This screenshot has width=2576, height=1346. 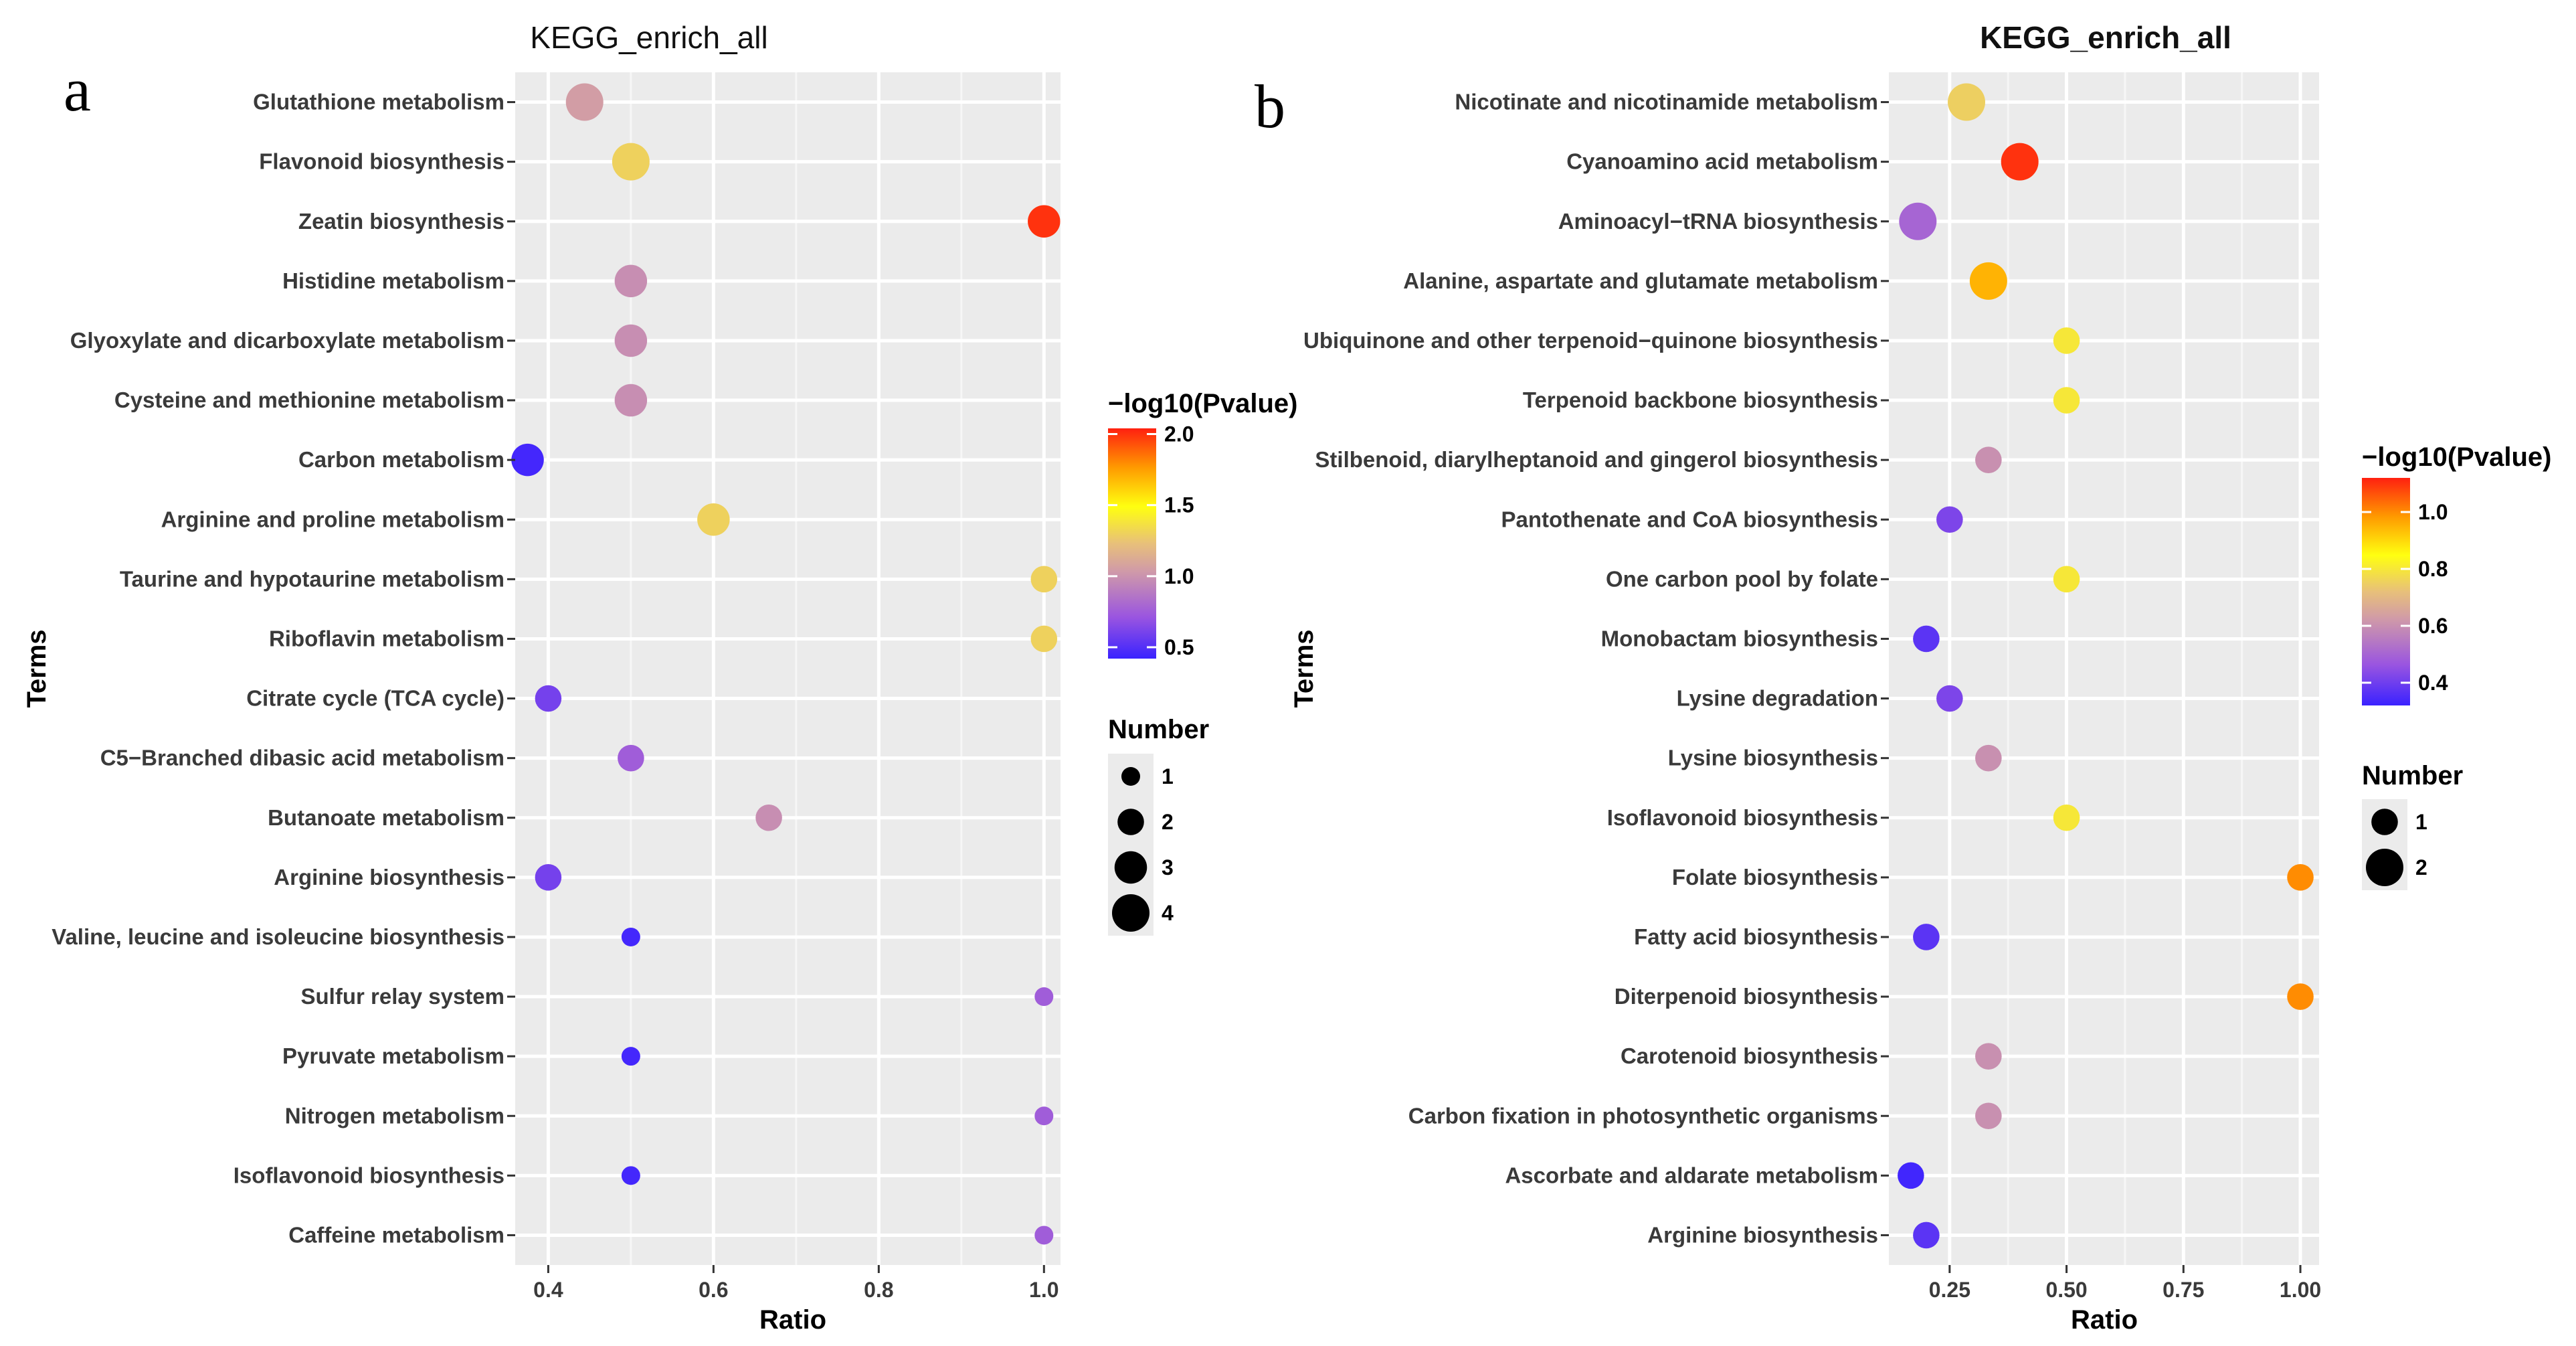 I want to click on term-label: Glyoxylate and dicarboxylate metabolism, so click(x=287, y=340).